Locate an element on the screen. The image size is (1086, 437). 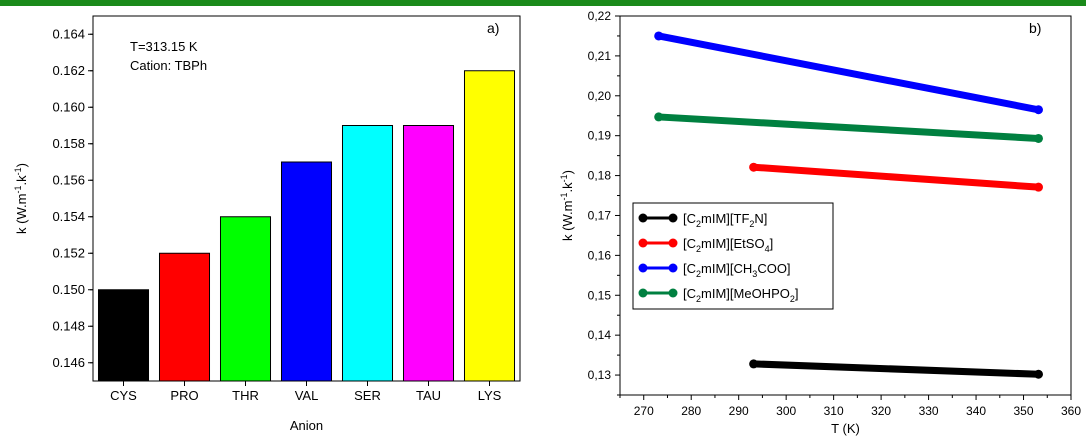
panel-b-y-ticks: 0,13 0,14 0,15 0,16 0,17 0,18 0,19 0,20 0,21 0,22 is located at coordinates (604, 202).